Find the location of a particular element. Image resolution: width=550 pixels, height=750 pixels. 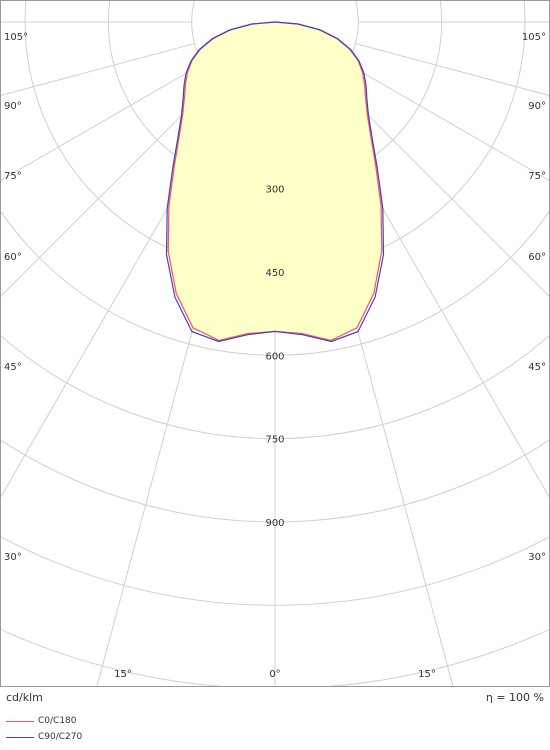

angle-label-left-105: 105° is located at coordinates (16, 37).